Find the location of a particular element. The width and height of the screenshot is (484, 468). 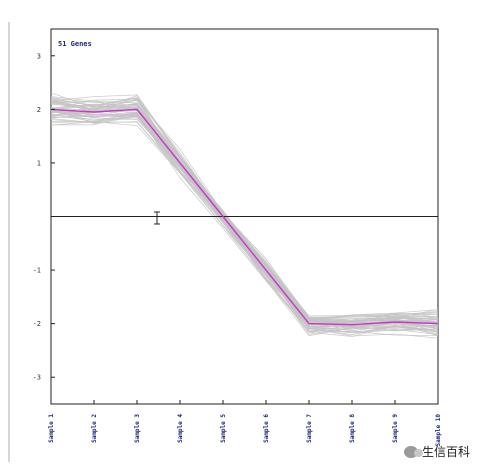

y-tick-label: -2 is located at coordinates (37, 324).